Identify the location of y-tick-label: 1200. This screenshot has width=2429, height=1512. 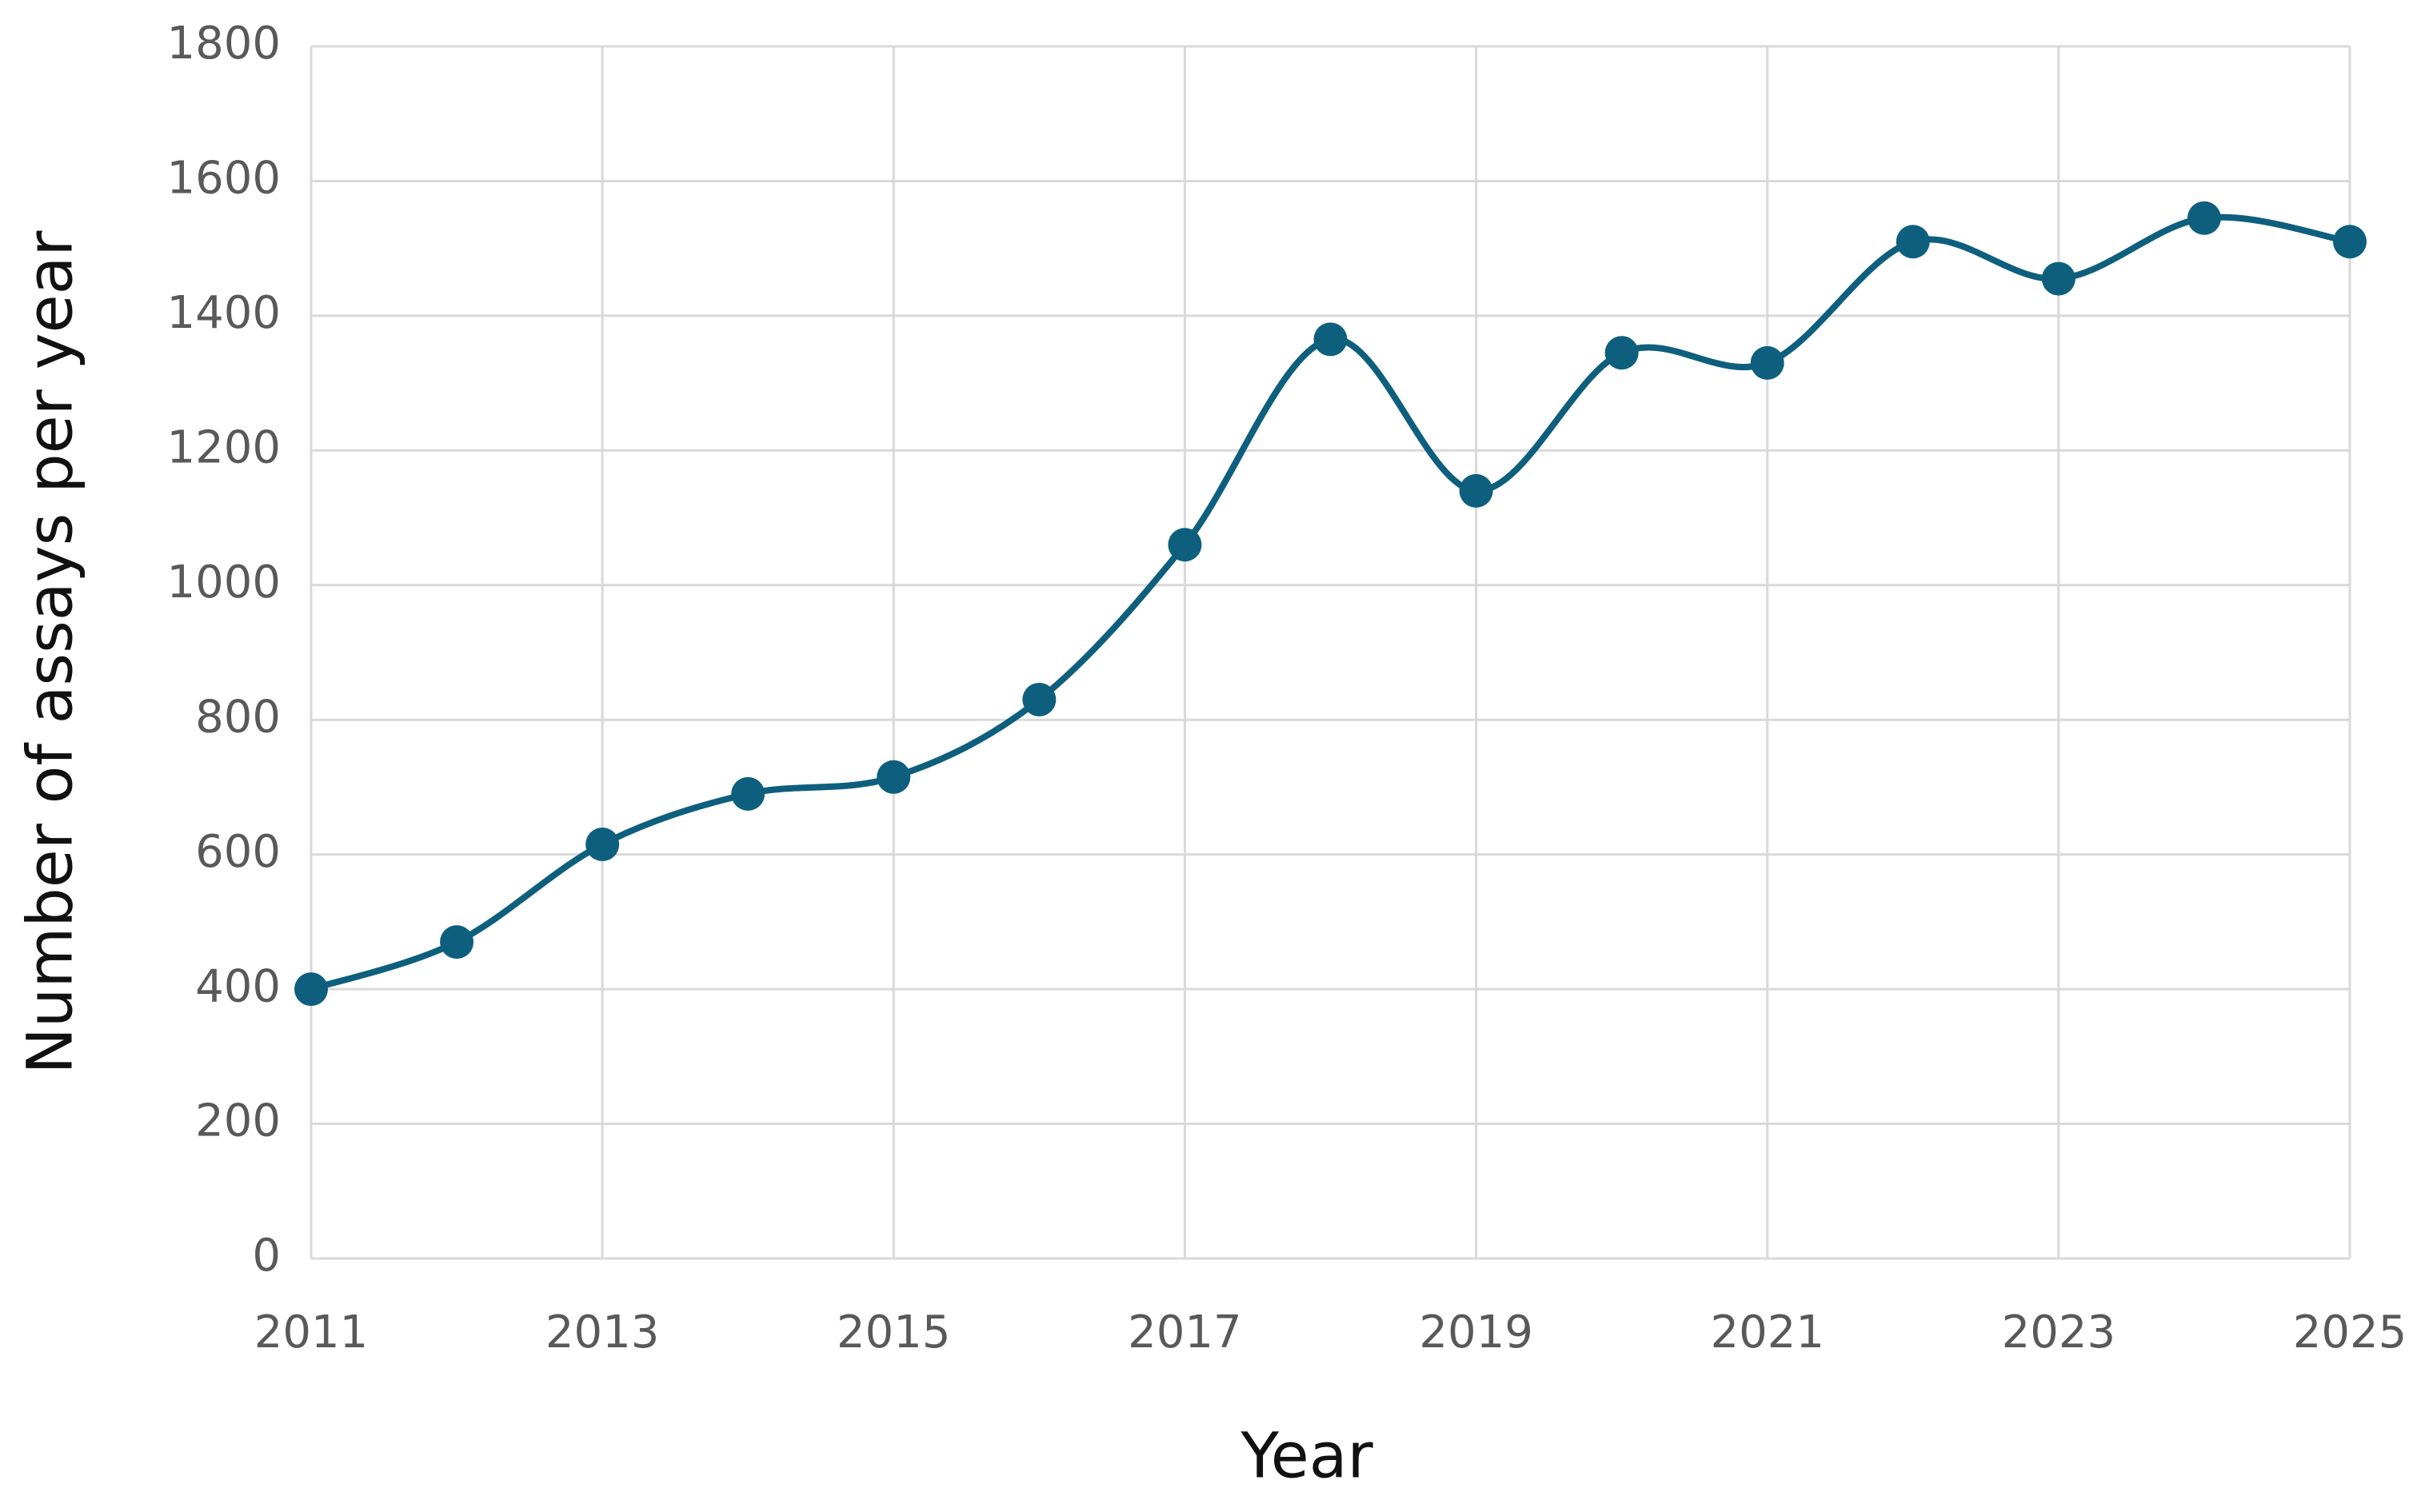
(223, 447).